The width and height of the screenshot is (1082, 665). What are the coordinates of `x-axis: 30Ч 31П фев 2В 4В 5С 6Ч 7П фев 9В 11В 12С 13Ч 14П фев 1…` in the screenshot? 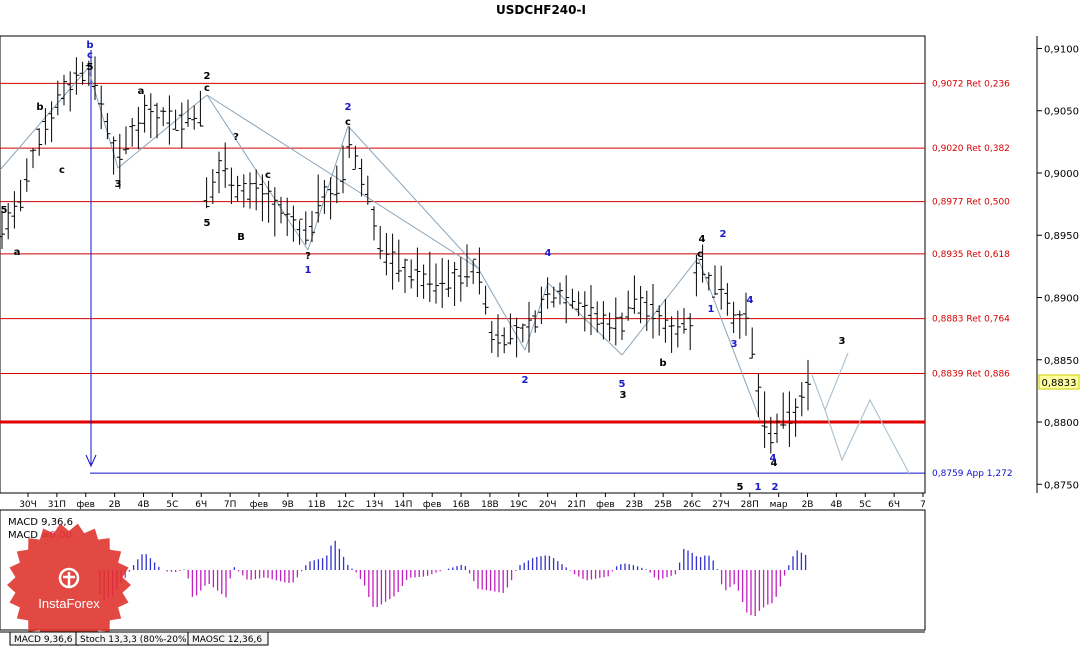 It's located at (472, 501).